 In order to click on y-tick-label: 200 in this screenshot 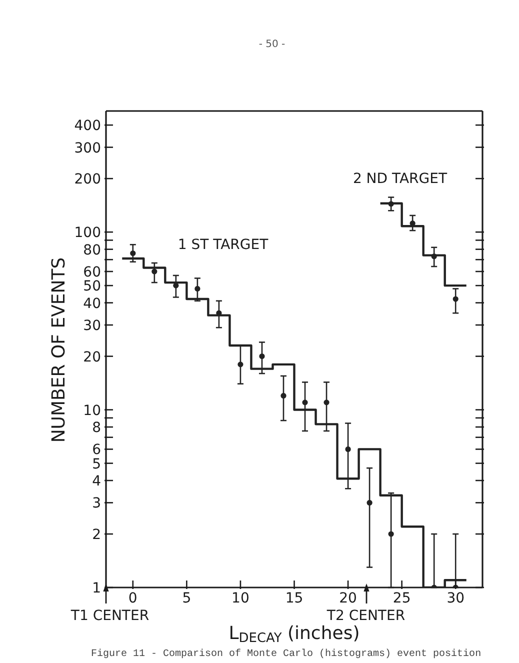, I will do `click(87, 180)`.